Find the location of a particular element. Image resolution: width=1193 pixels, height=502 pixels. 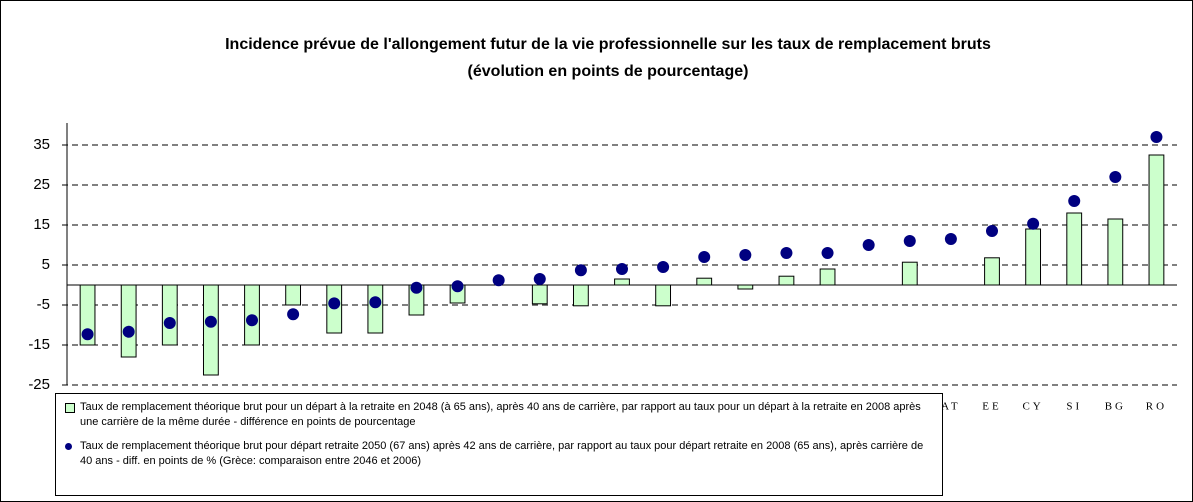

y-tick-label: 35 is located at coordinates (41, 144).